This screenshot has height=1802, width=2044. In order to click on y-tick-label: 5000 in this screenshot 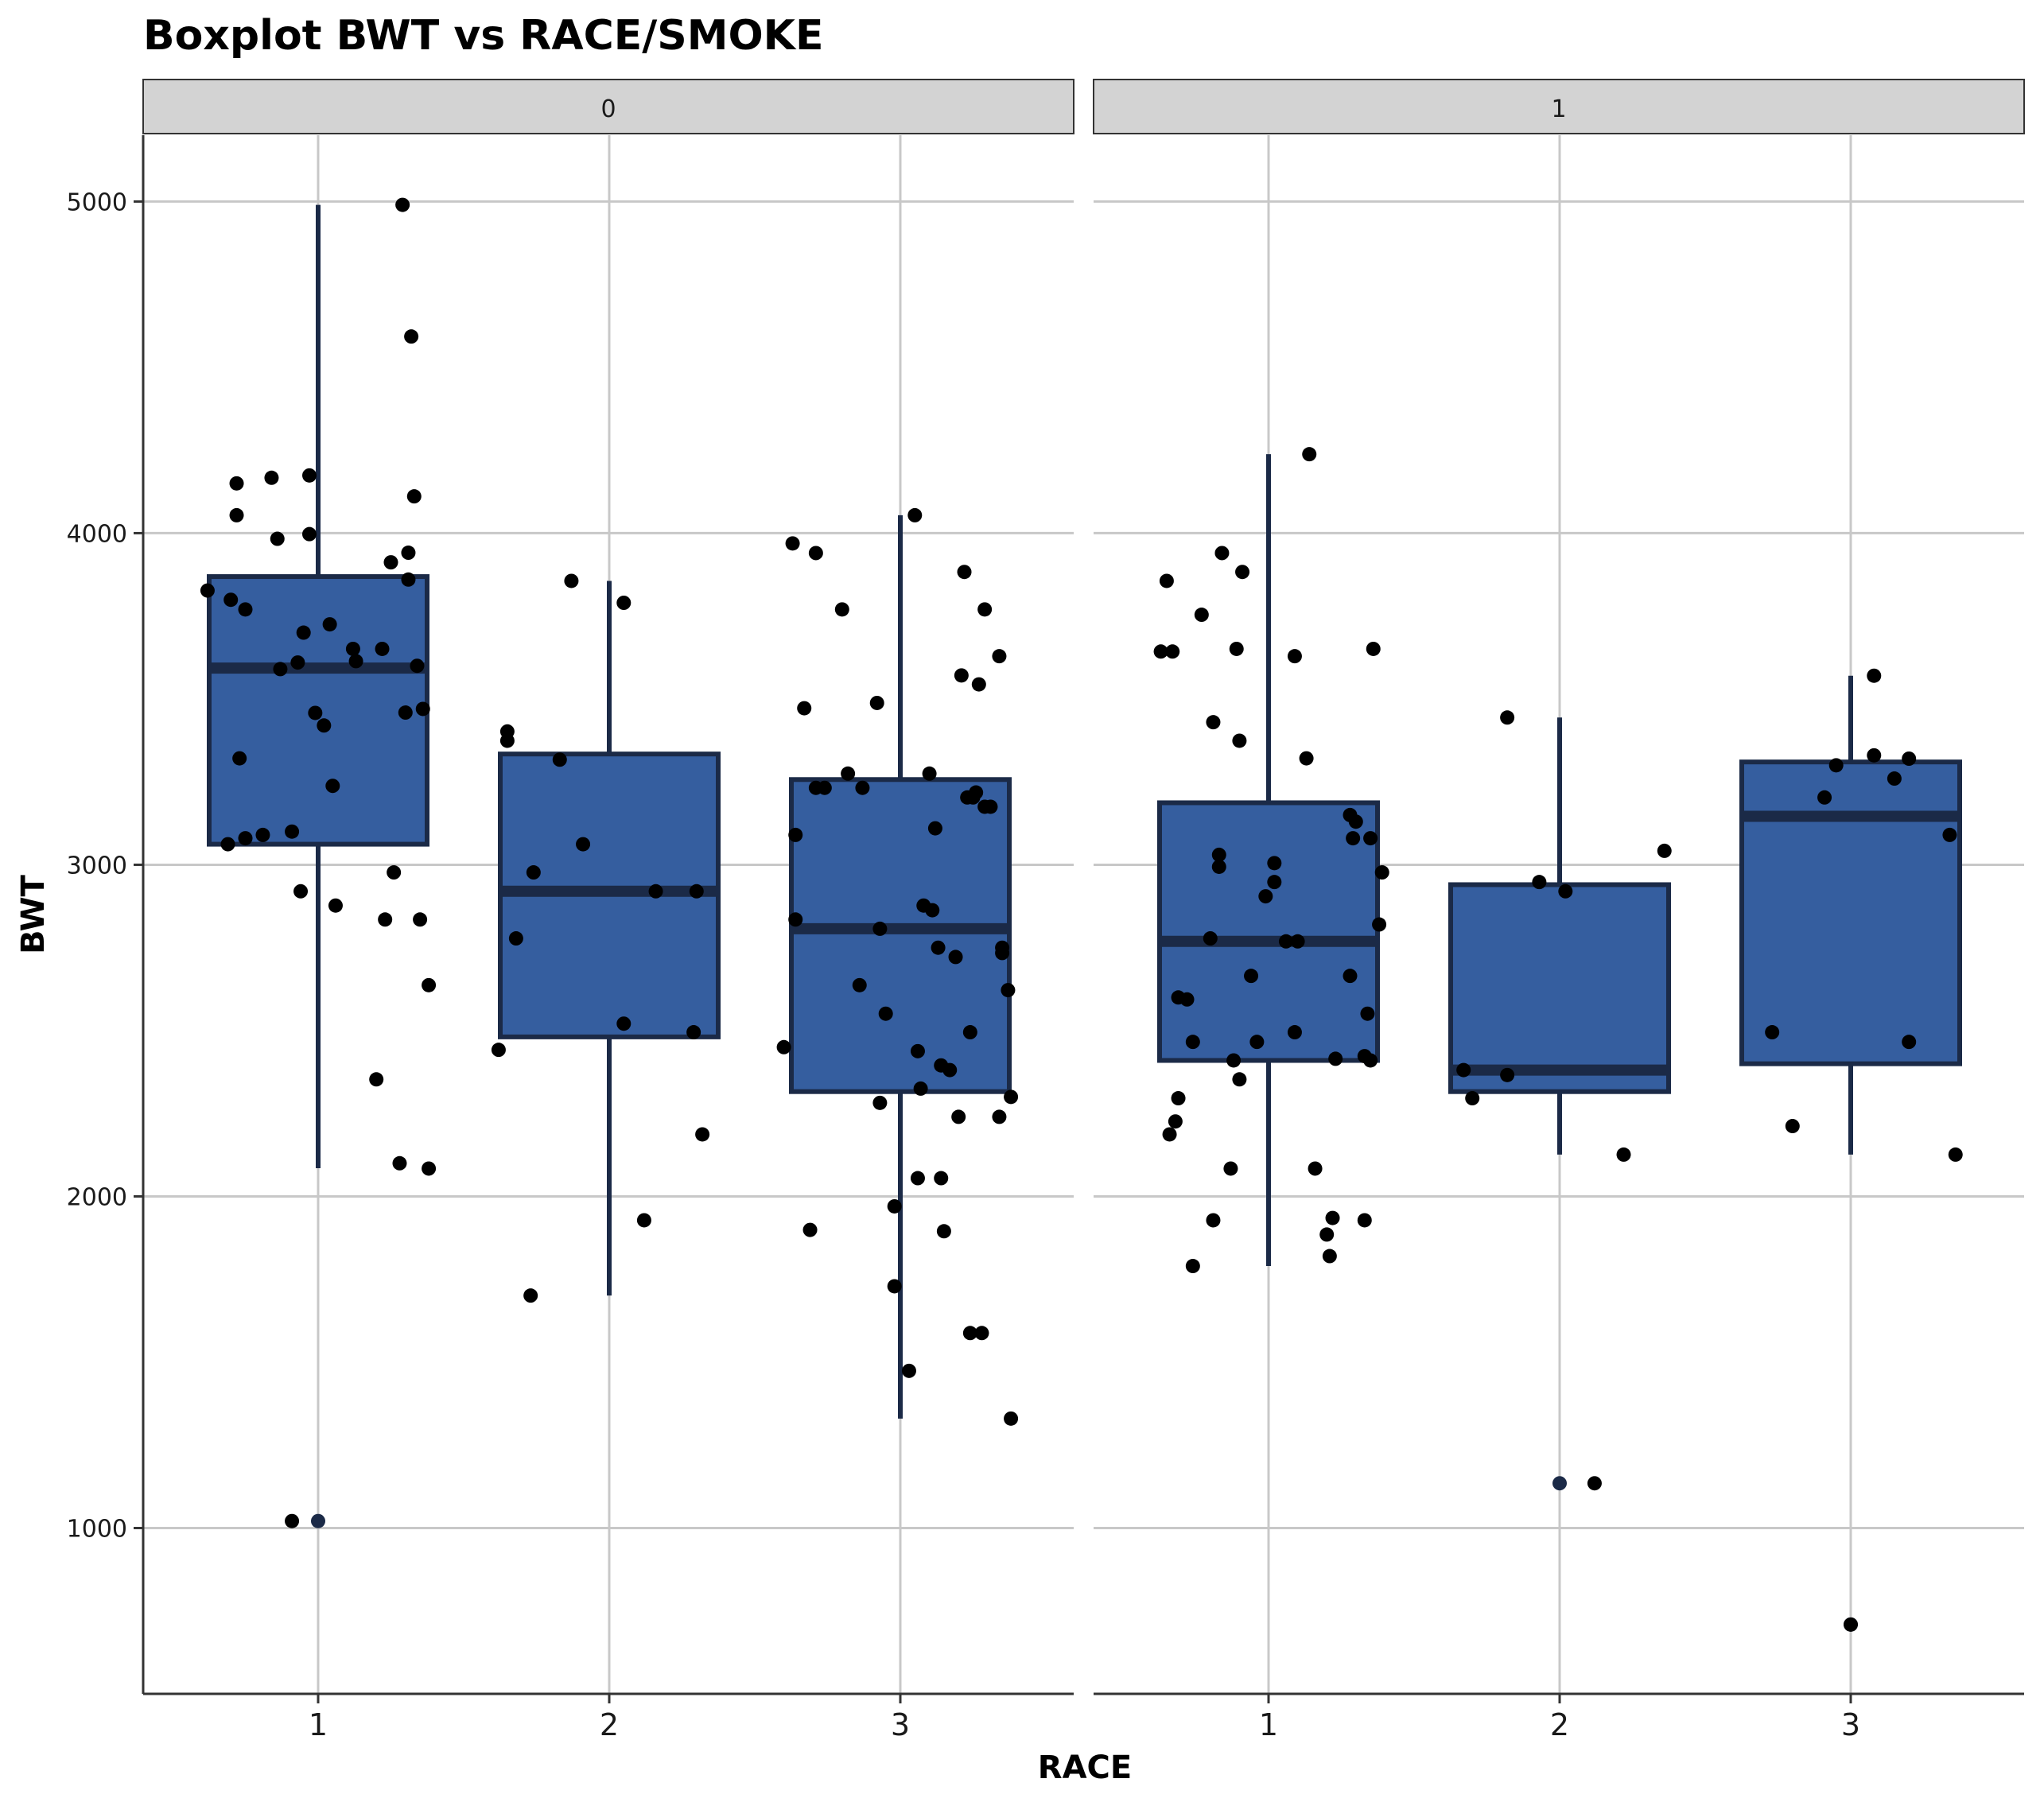, I will do `click(97, 202)`.